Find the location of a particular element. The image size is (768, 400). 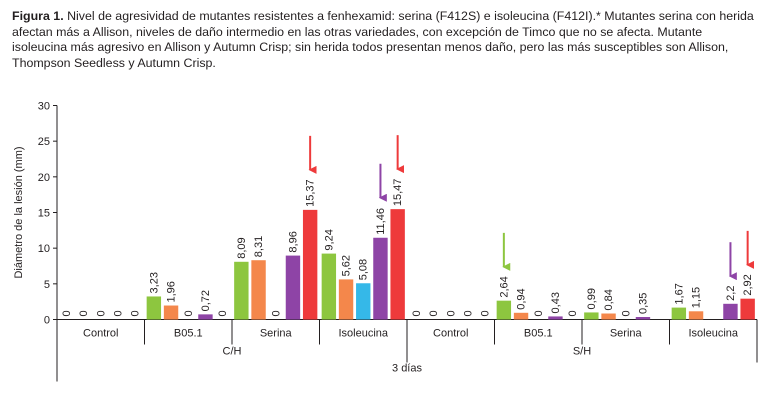

group-label: S/H is located at coordinates (582, 352).